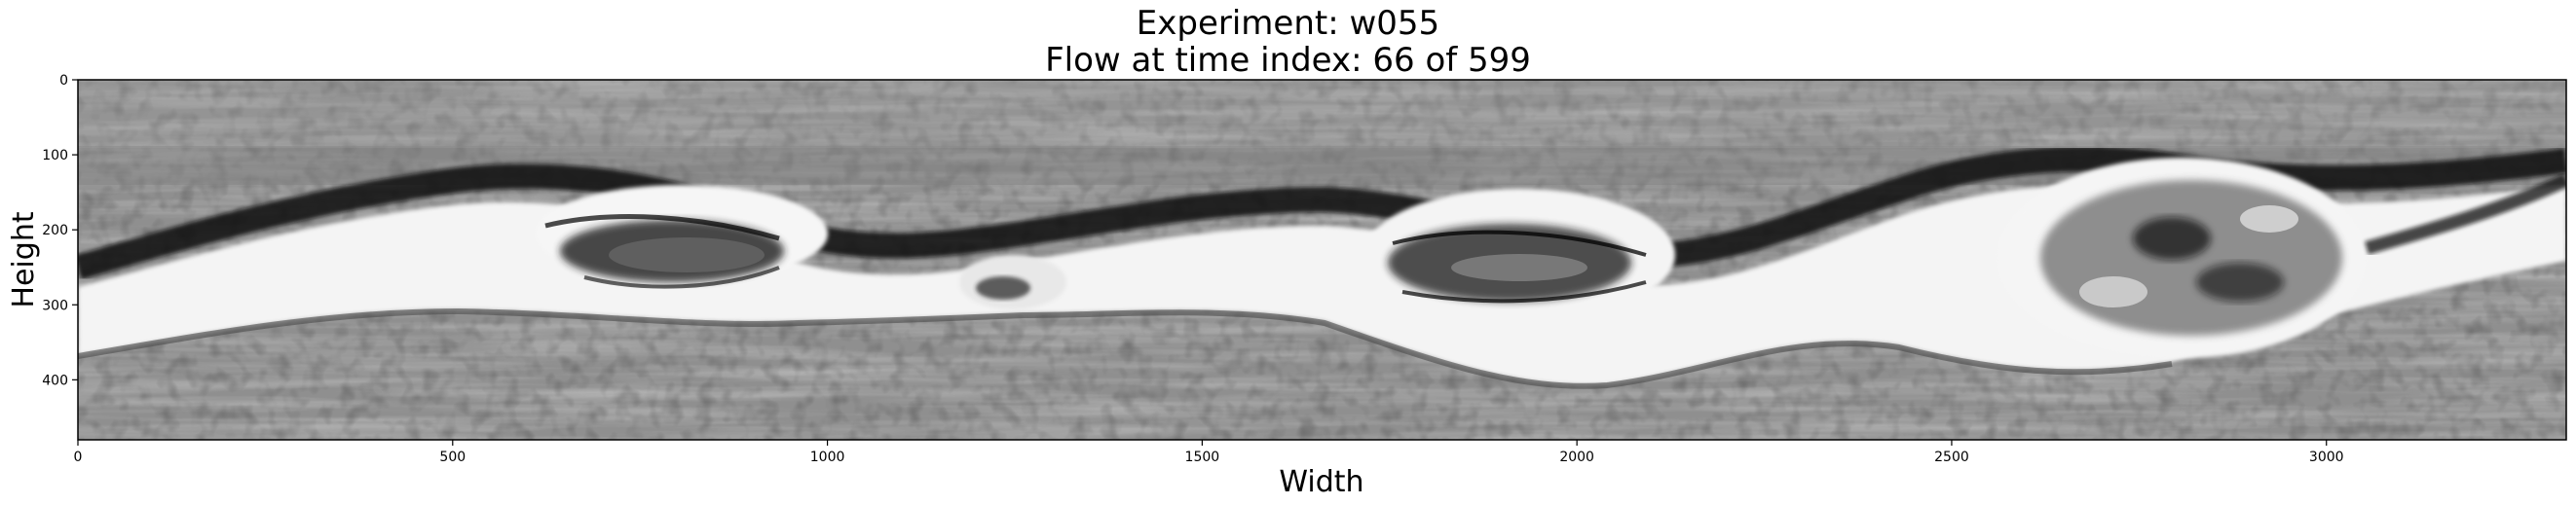  I want to click on x-tick-label: 3000, so click(2326, 457).